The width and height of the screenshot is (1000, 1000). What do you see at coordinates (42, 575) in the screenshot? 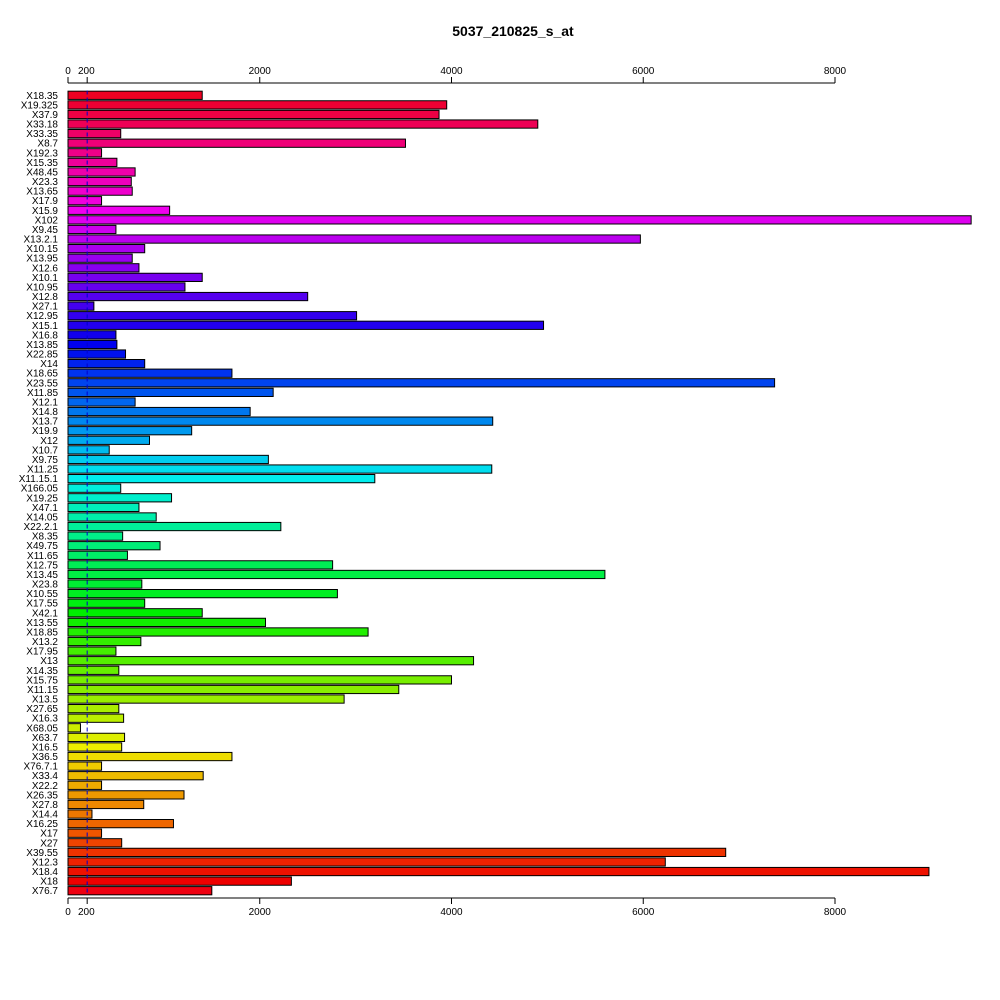
I see `category-label: X13.45` at bounding box center [42, 575].